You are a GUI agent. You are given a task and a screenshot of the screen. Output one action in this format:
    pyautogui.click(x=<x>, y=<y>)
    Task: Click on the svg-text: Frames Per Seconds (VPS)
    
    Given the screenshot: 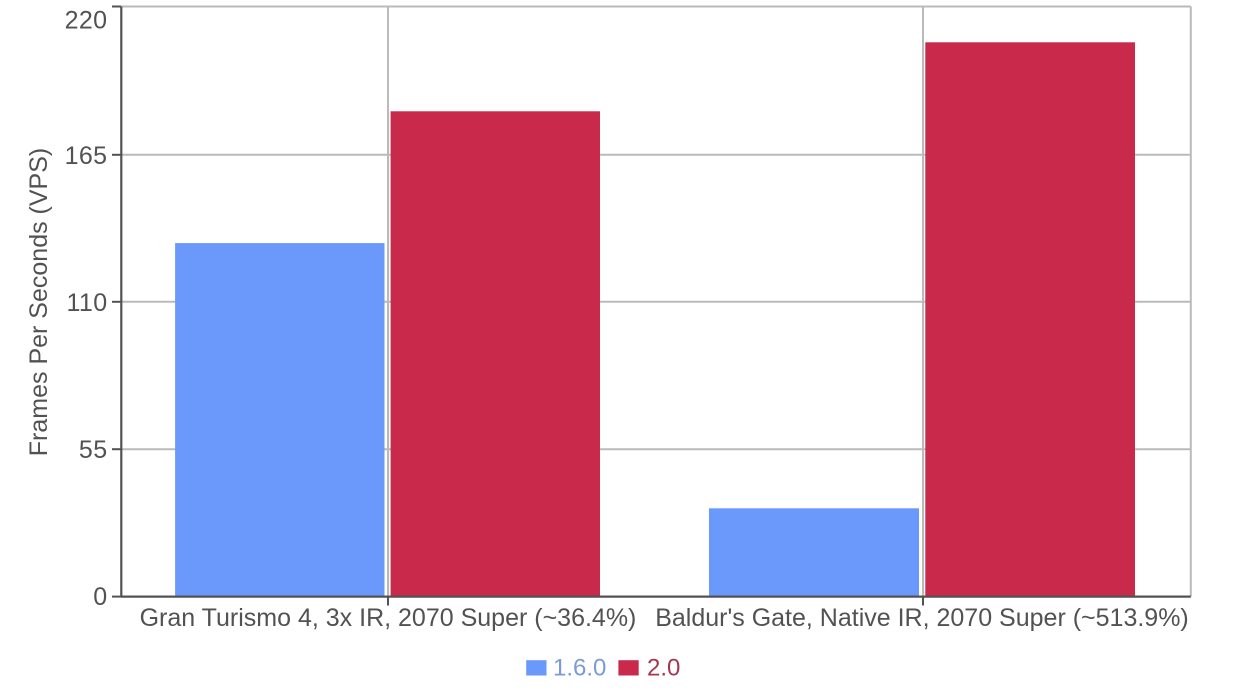 What is the action you would take?
    pyautogui.click(x=39, y=302)
    